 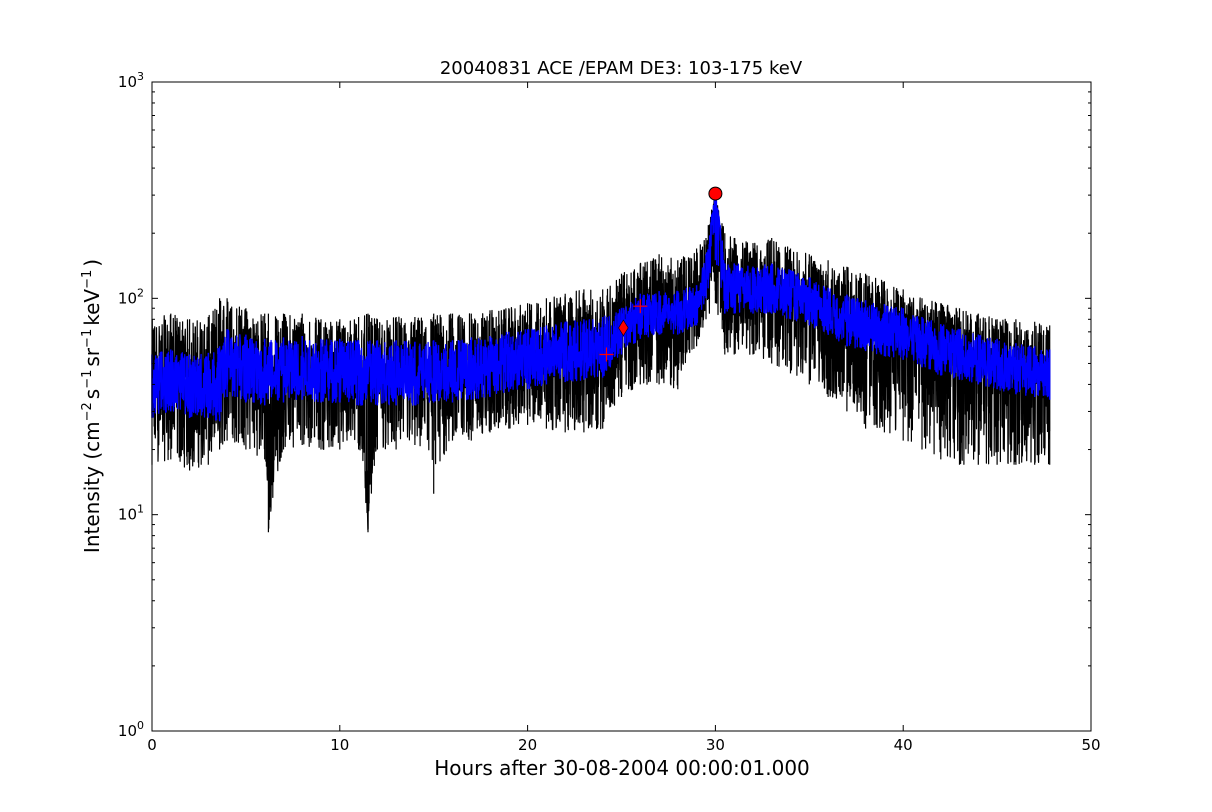 I want to click on y-tick-label-1: 10¹, so click(x=131, y=513).